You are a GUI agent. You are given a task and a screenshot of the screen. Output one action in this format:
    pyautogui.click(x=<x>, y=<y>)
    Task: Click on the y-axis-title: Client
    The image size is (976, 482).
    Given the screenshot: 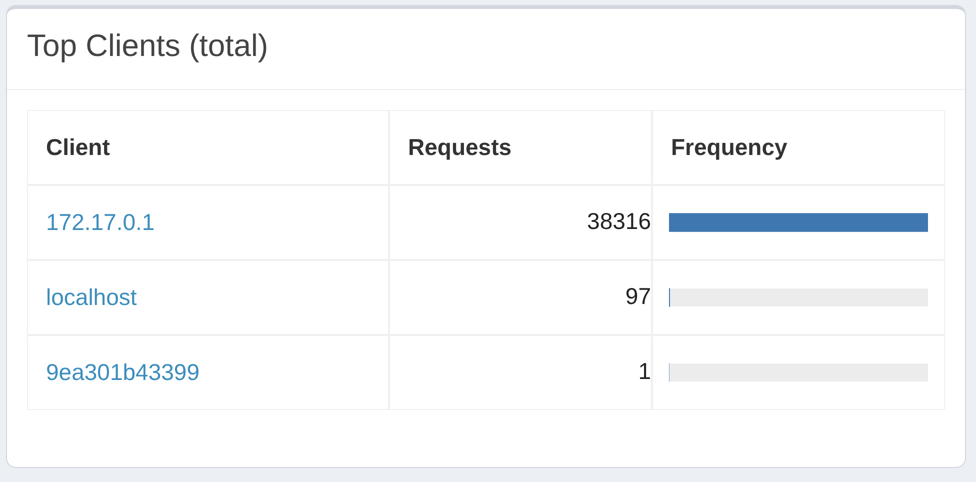 What is the action you would take?
    pyautogui.click(x=78, y=147)
    